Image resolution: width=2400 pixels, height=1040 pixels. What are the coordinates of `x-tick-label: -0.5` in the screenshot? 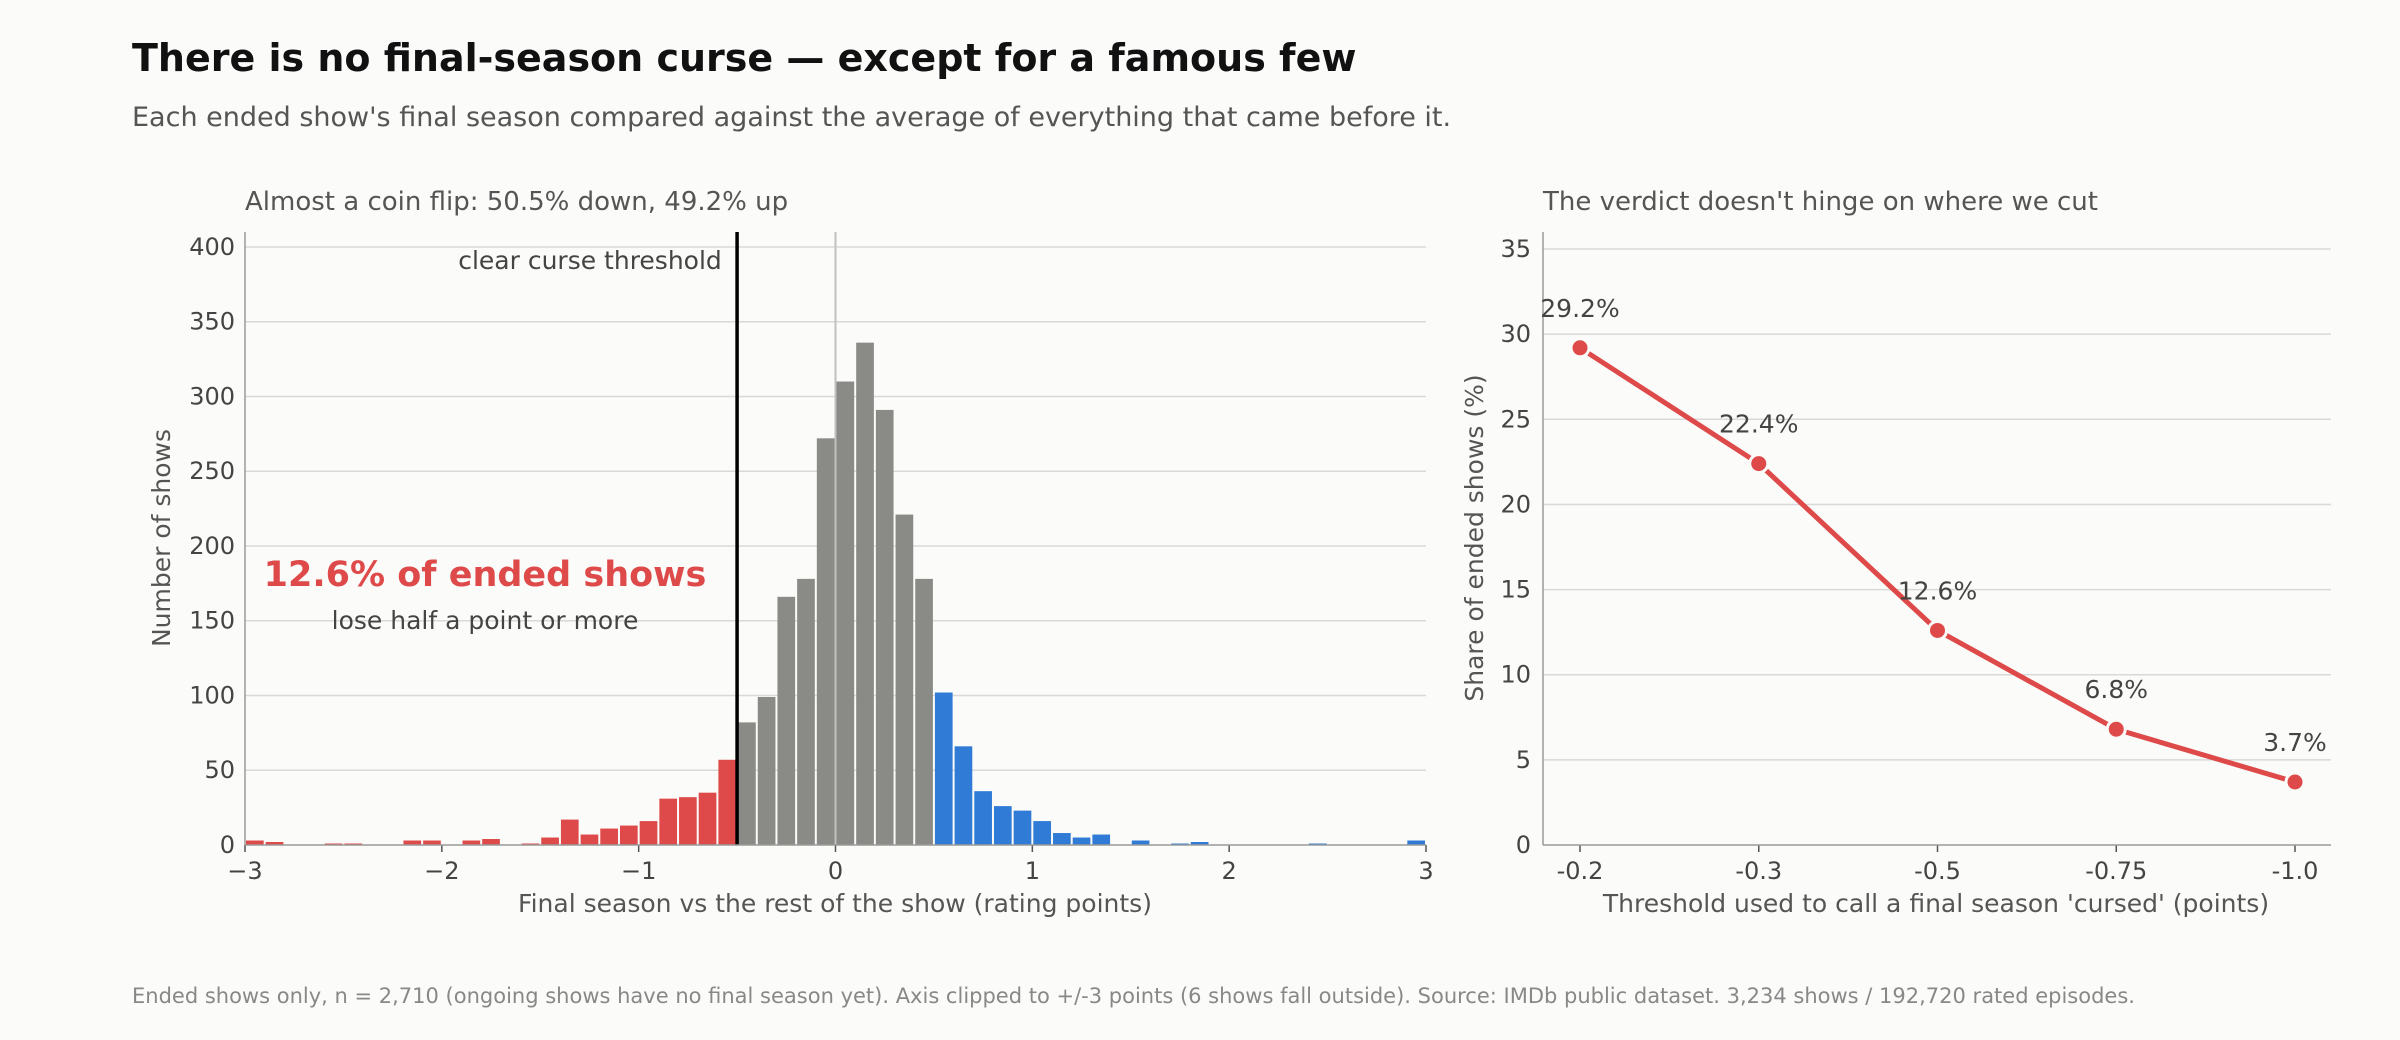 It's located at (1937, 871).